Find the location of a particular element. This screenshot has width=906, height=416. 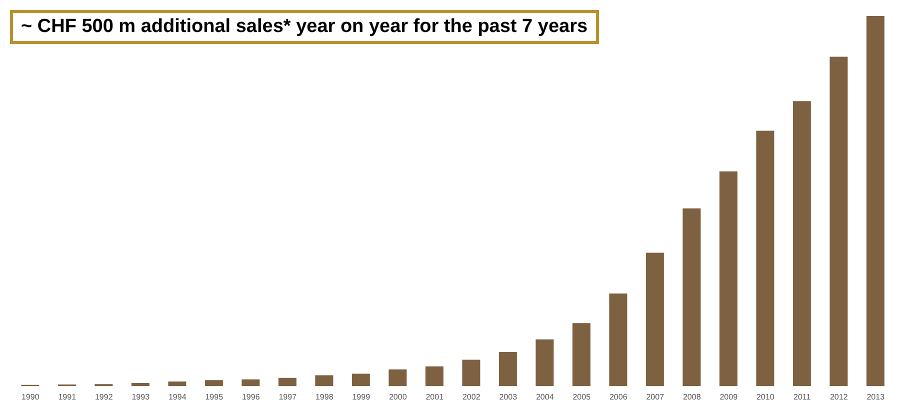

chart-title: ~ CHF 500 m additional sales* year on year for the past 7 years is located at coordinates (304, 27).